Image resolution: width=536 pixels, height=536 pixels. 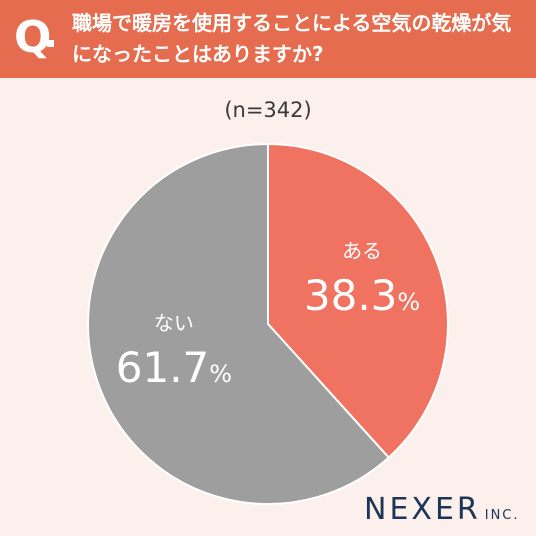 I want to click on sample-size: (n=342), so click(x=268, y=110).